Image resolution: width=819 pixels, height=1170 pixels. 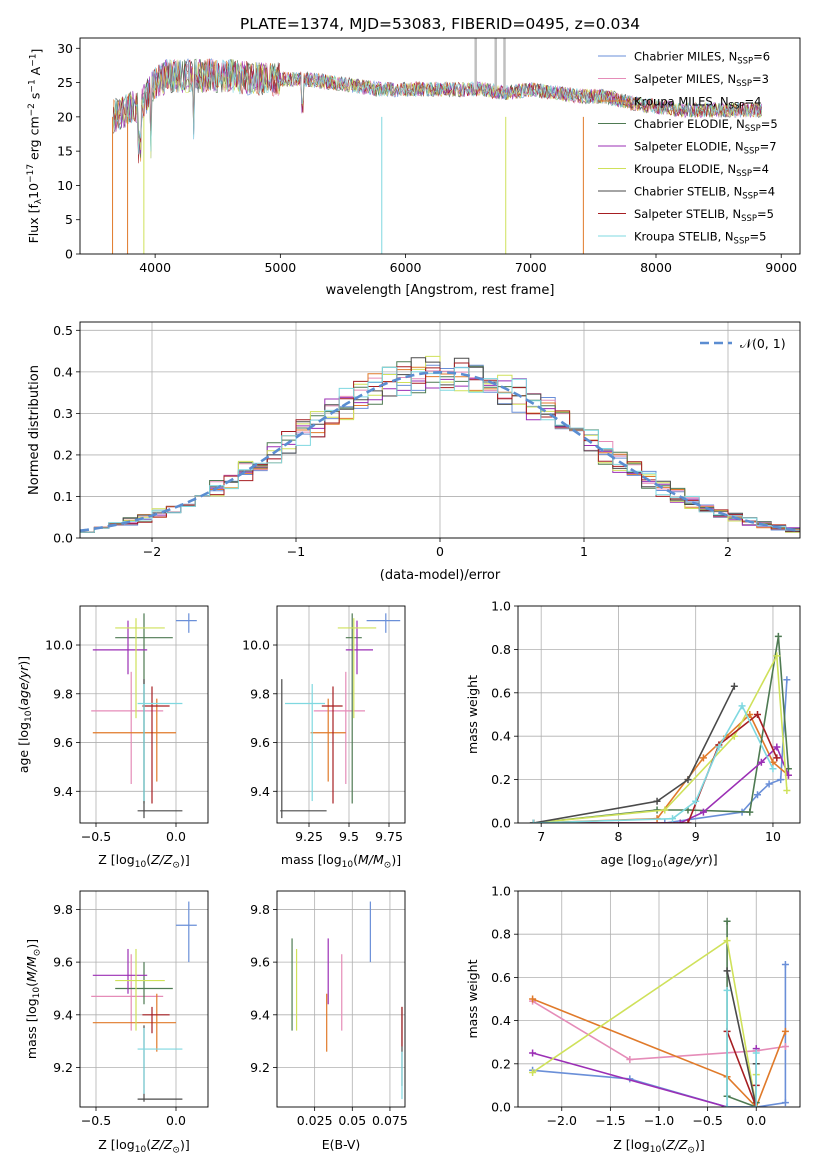 I want to click on legend-label-main: Salpeter MILES, N, so click(x=685, y=79).